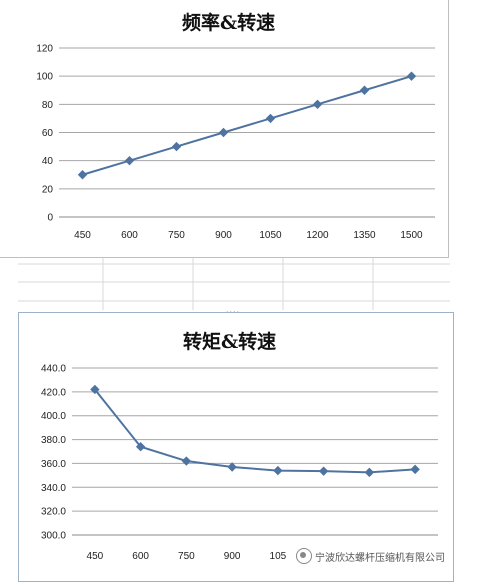  What do you see at coordinates (317, 235) in the screenshot?
I see `x-tick-label: 1200` at bounding box center [317, 235].